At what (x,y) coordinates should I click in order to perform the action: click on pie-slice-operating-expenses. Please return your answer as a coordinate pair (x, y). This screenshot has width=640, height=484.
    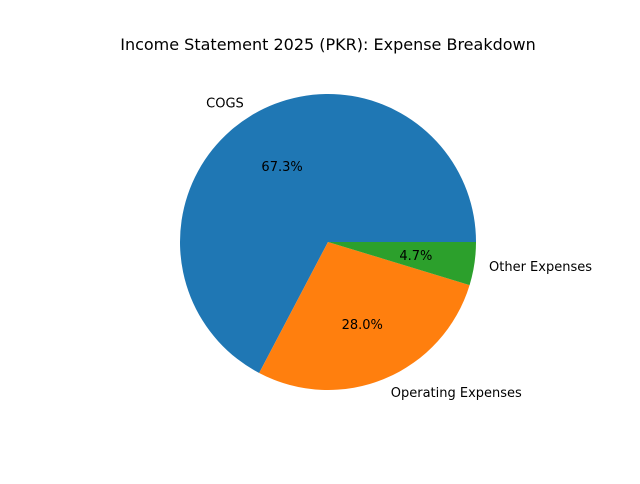
    Looking at the image, I should click on (364, 316).